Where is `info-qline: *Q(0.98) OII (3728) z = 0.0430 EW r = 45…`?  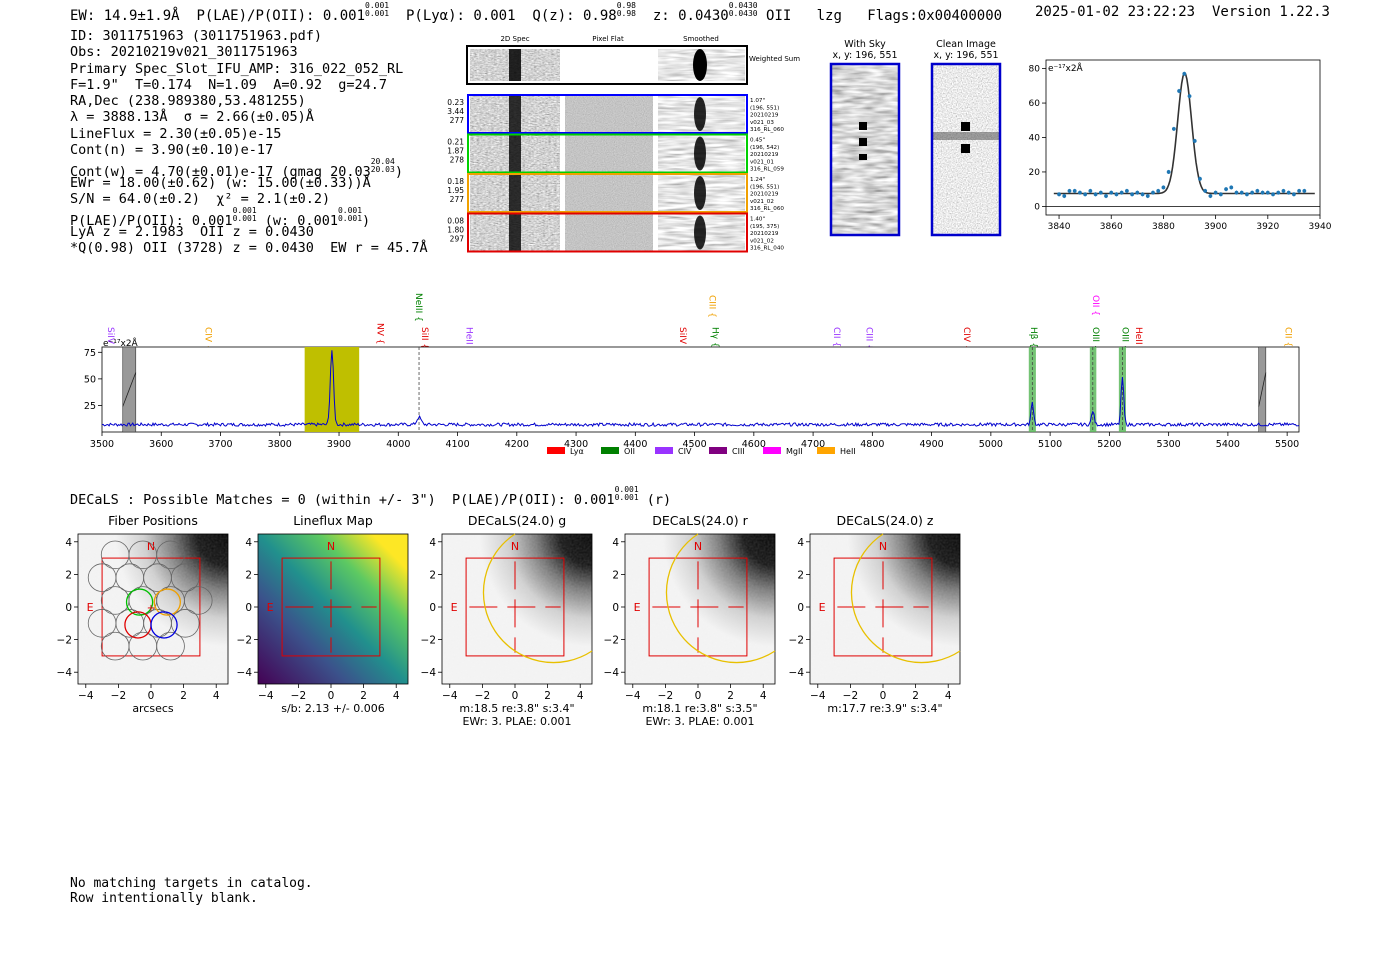
info-qline: *Q(0.98) OII (3728) z = 0.0430 EW r = 45… is located at coordinates (249, 247).